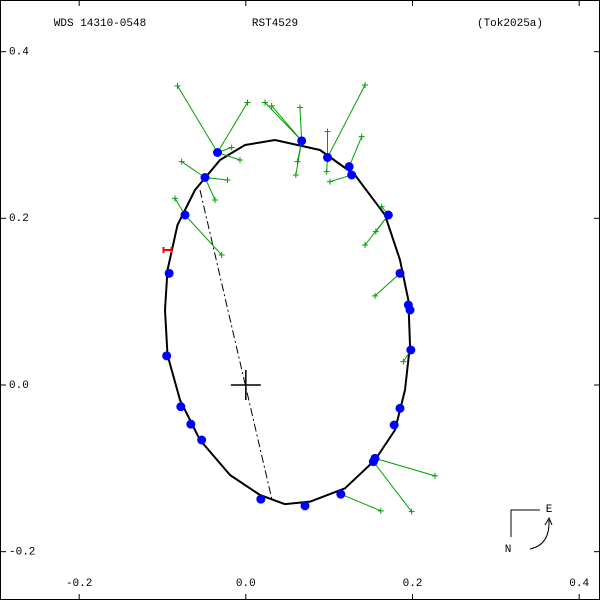  What do you see at coordinates (19, 219) in the screenshot?
I see `y-tick-label: 0.2` at bounding box center [19, 219].